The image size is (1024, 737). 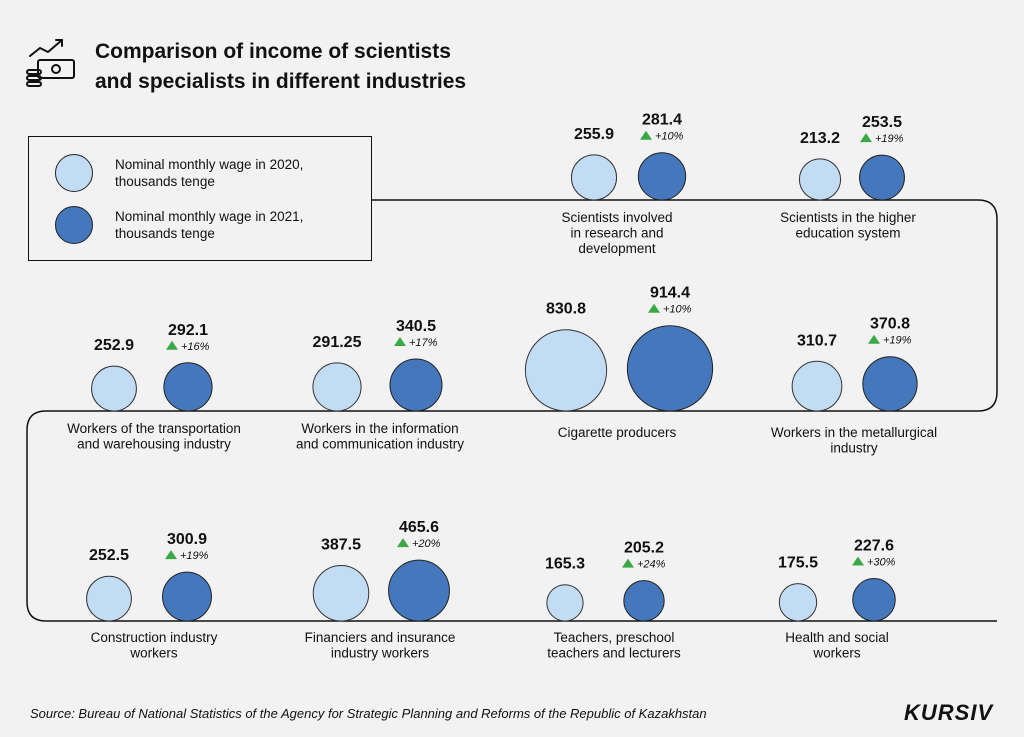 What do you see at coordinates (419, 527) in the screenshot?
I see `value-label-2021: 465.6` at bounding box center [419, 527].